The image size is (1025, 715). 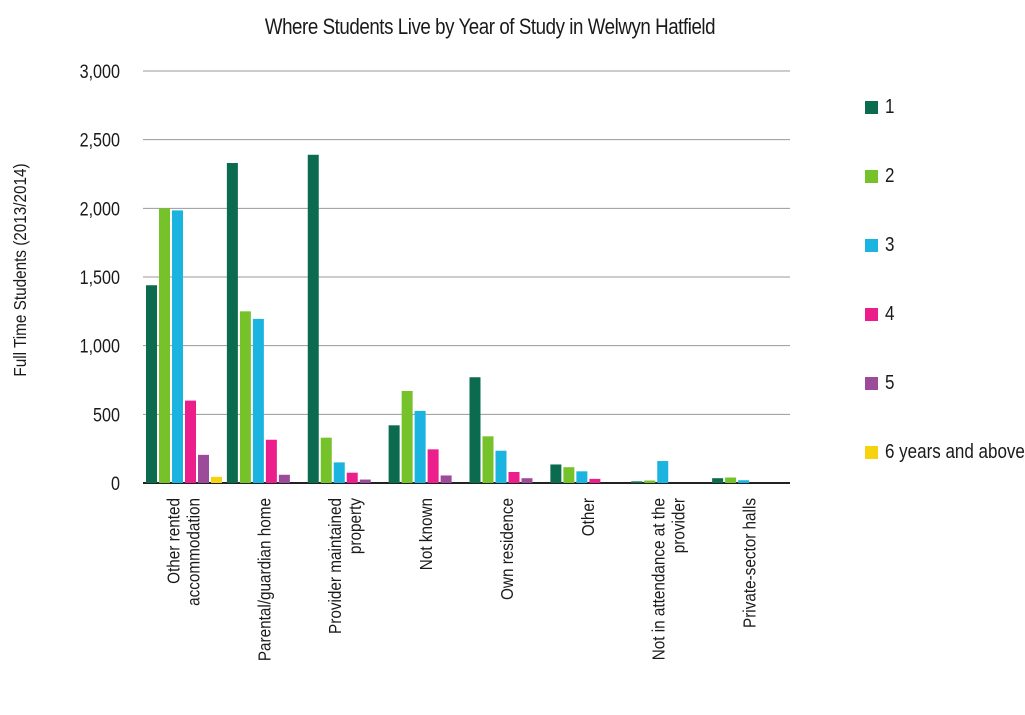 What do you see at coordinates (890, 383) in the screenshot?
I see `legend-label: 5` at bounding box center [890, 383].